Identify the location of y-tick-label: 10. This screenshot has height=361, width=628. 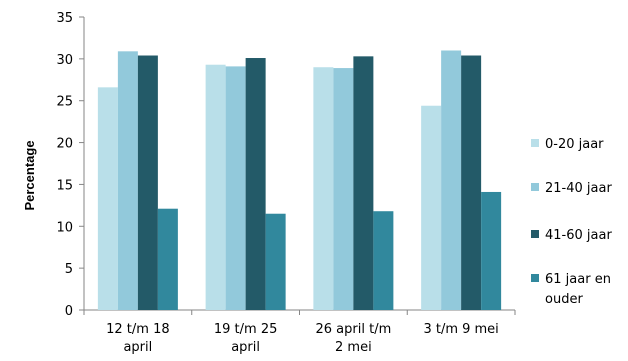
(64, 227).